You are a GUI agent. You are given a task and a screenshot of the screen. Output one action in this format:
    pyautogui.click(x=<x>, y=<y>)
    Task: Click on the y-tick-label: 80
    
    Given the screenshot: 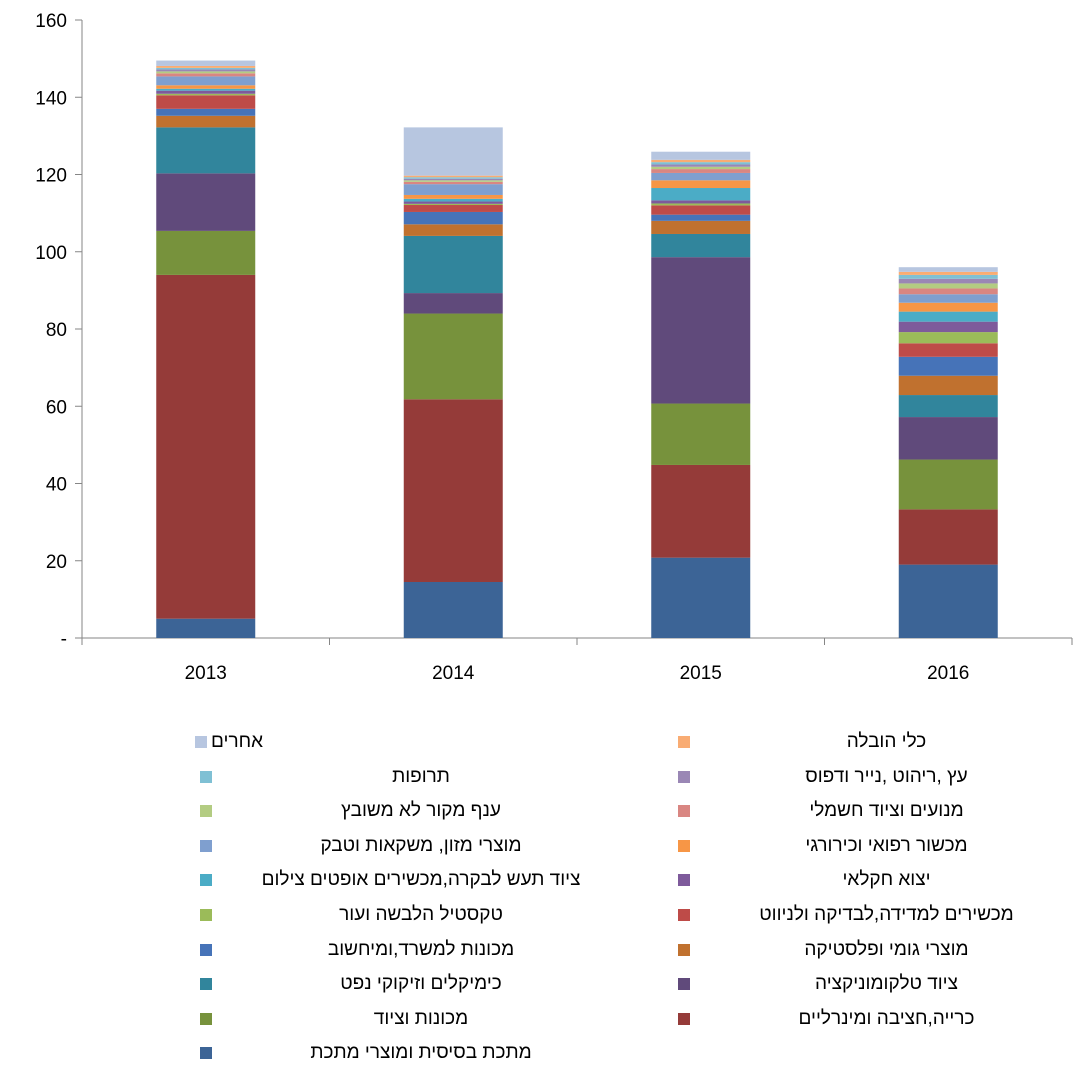 What is the action you would take?
    pyautogui.click(x=56, y=330)
    